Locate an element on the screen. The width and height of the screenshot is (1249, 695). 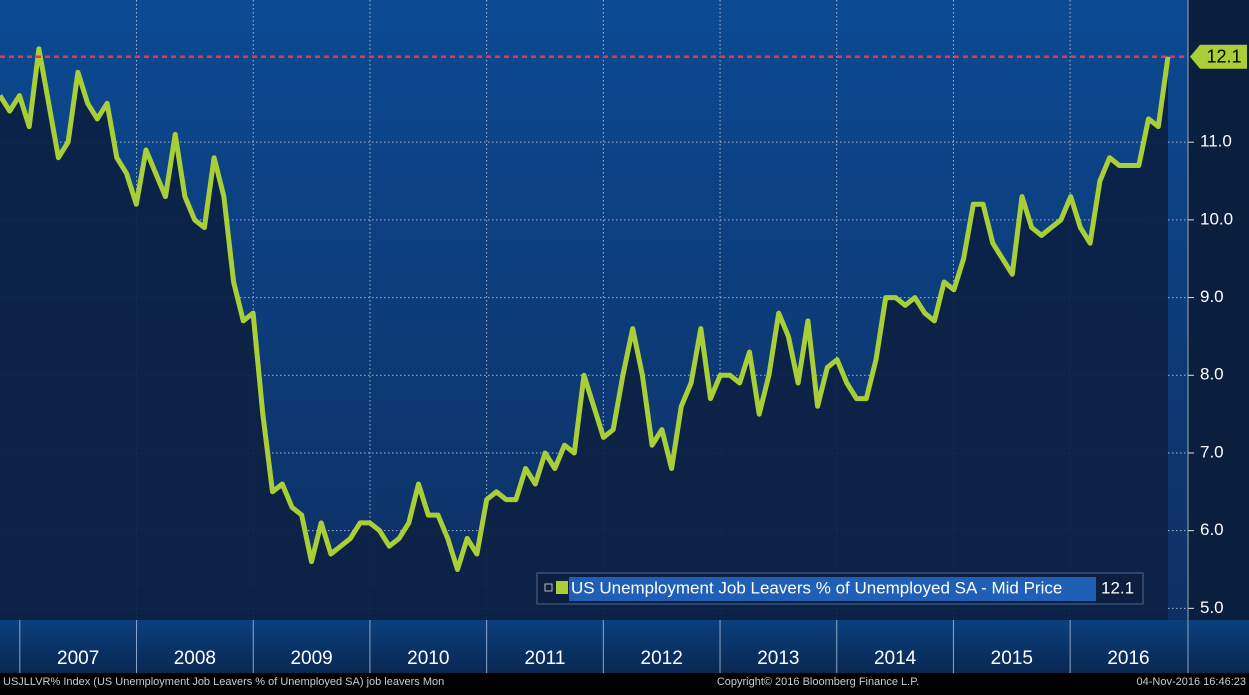
legend-swatch is located at coordinates (562, 587).